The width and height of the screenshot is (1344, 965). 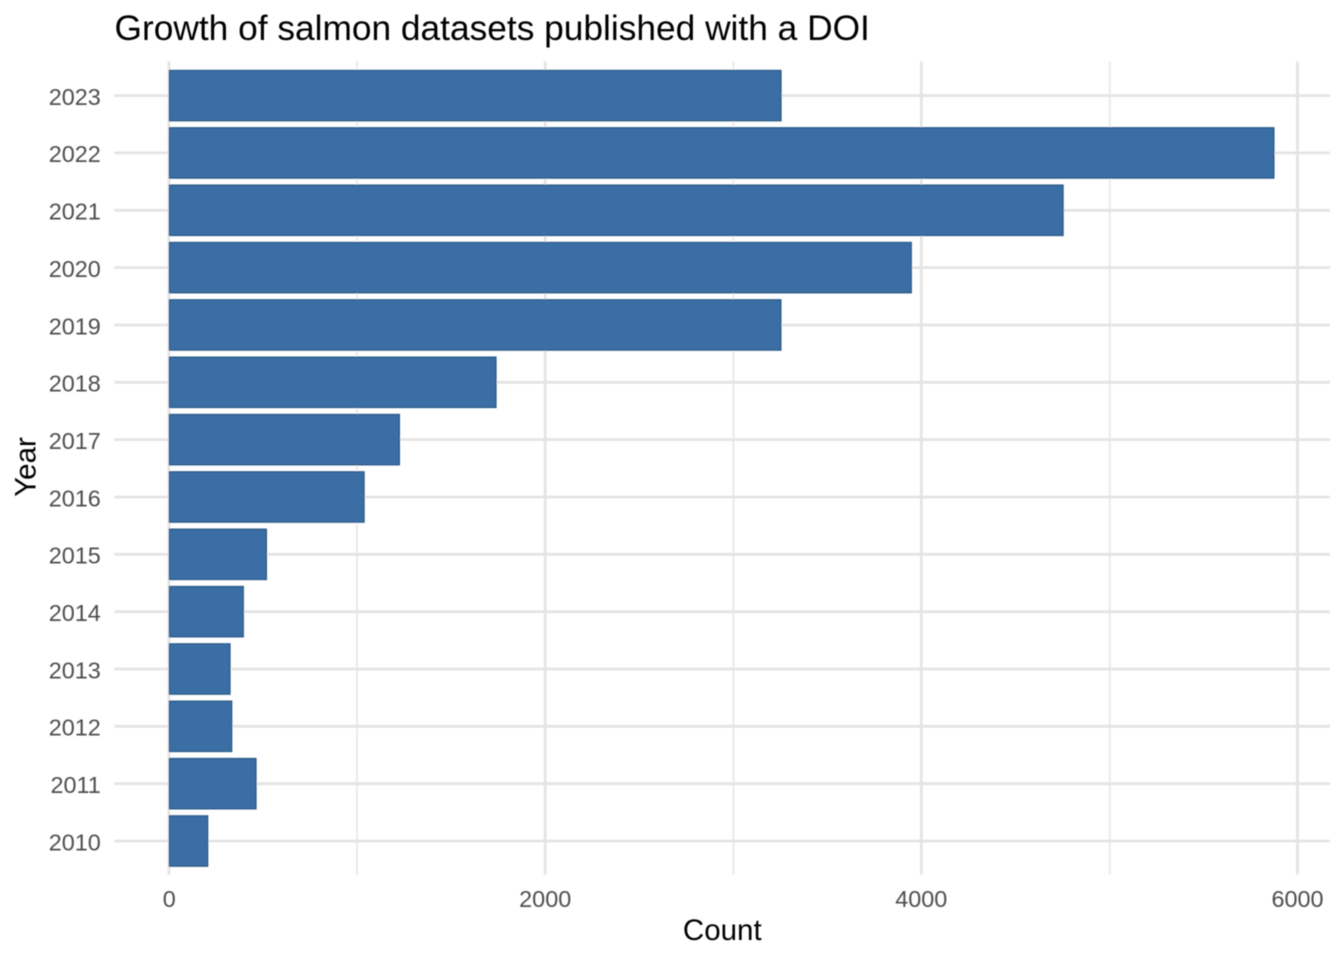 What do you see at coordinates (75, 441) in the screenshot?
I see `svg-text: 2017` at bounding box center [75, 441].